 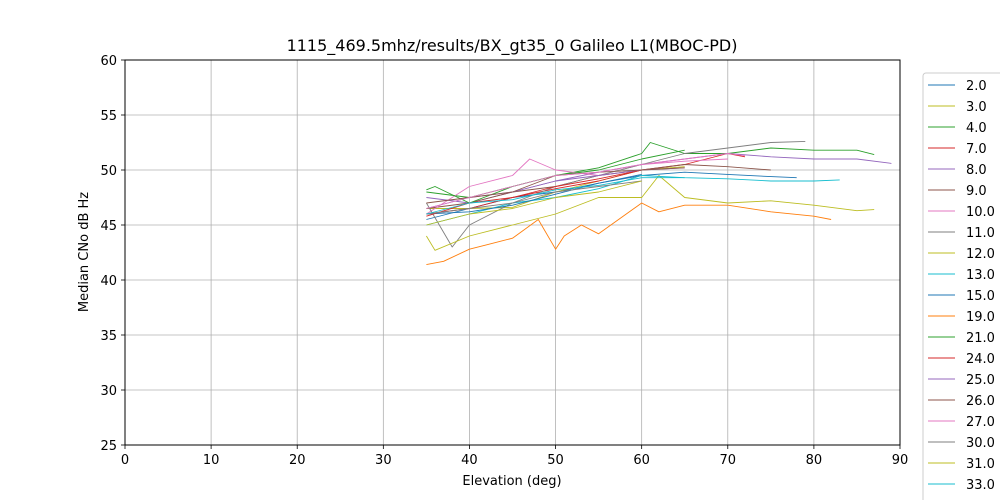 I want to click on legend-label: 19.0, so click(x=980, y=317).